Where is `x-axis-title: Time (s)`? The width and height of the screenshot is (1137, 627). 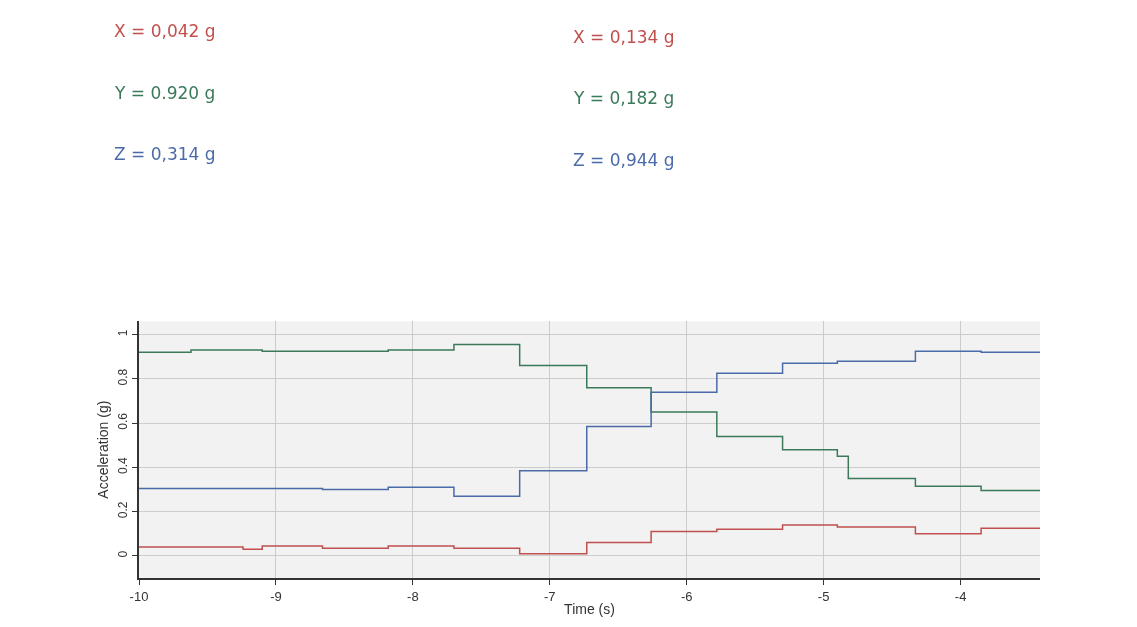
x-axis-title: Time (s) is located at coordinates (589, 609).